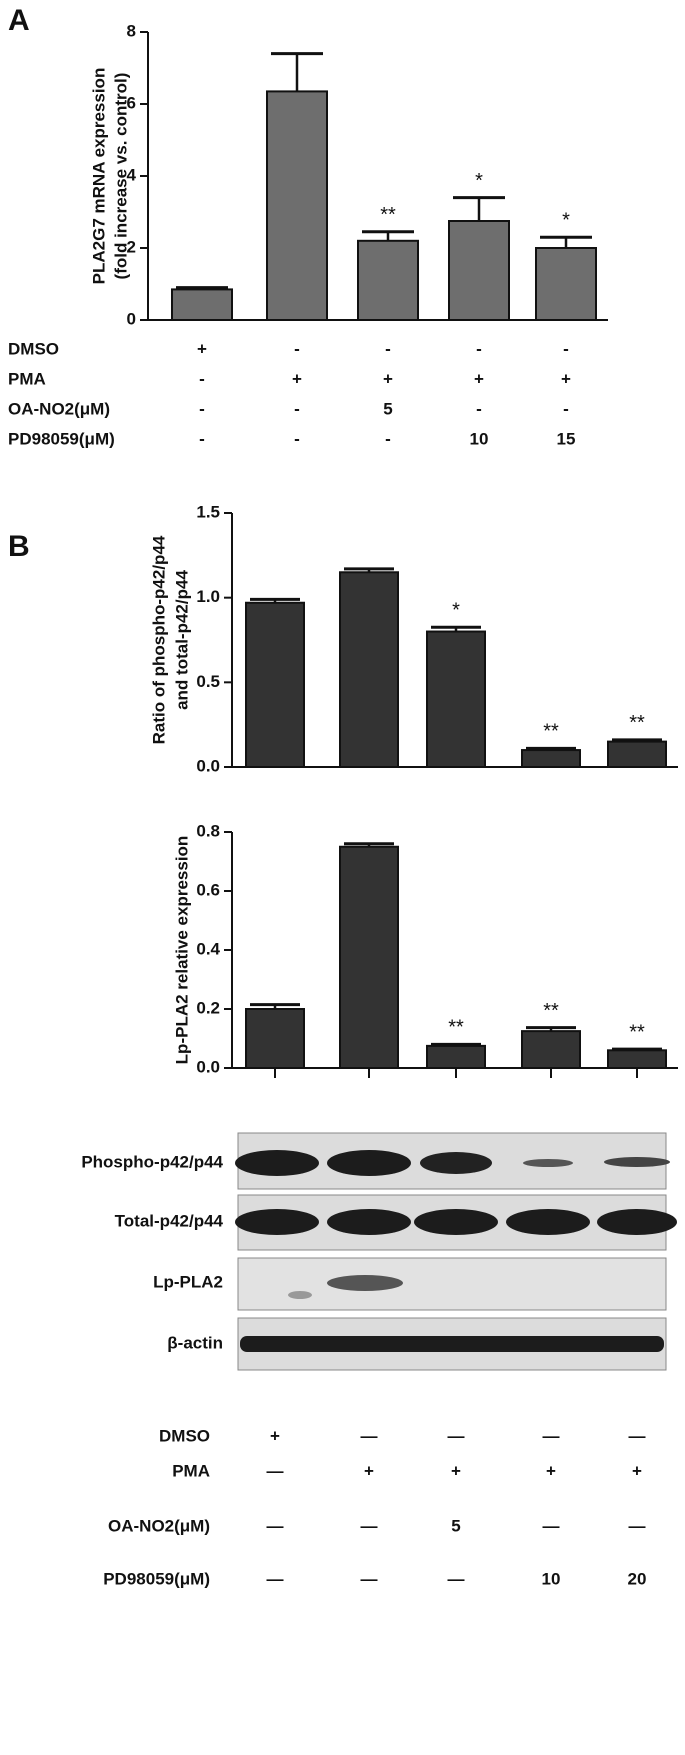 This screenshot has height=1755, width=685. I want to click on y-tick-label: 1.5, so click(208, 511).